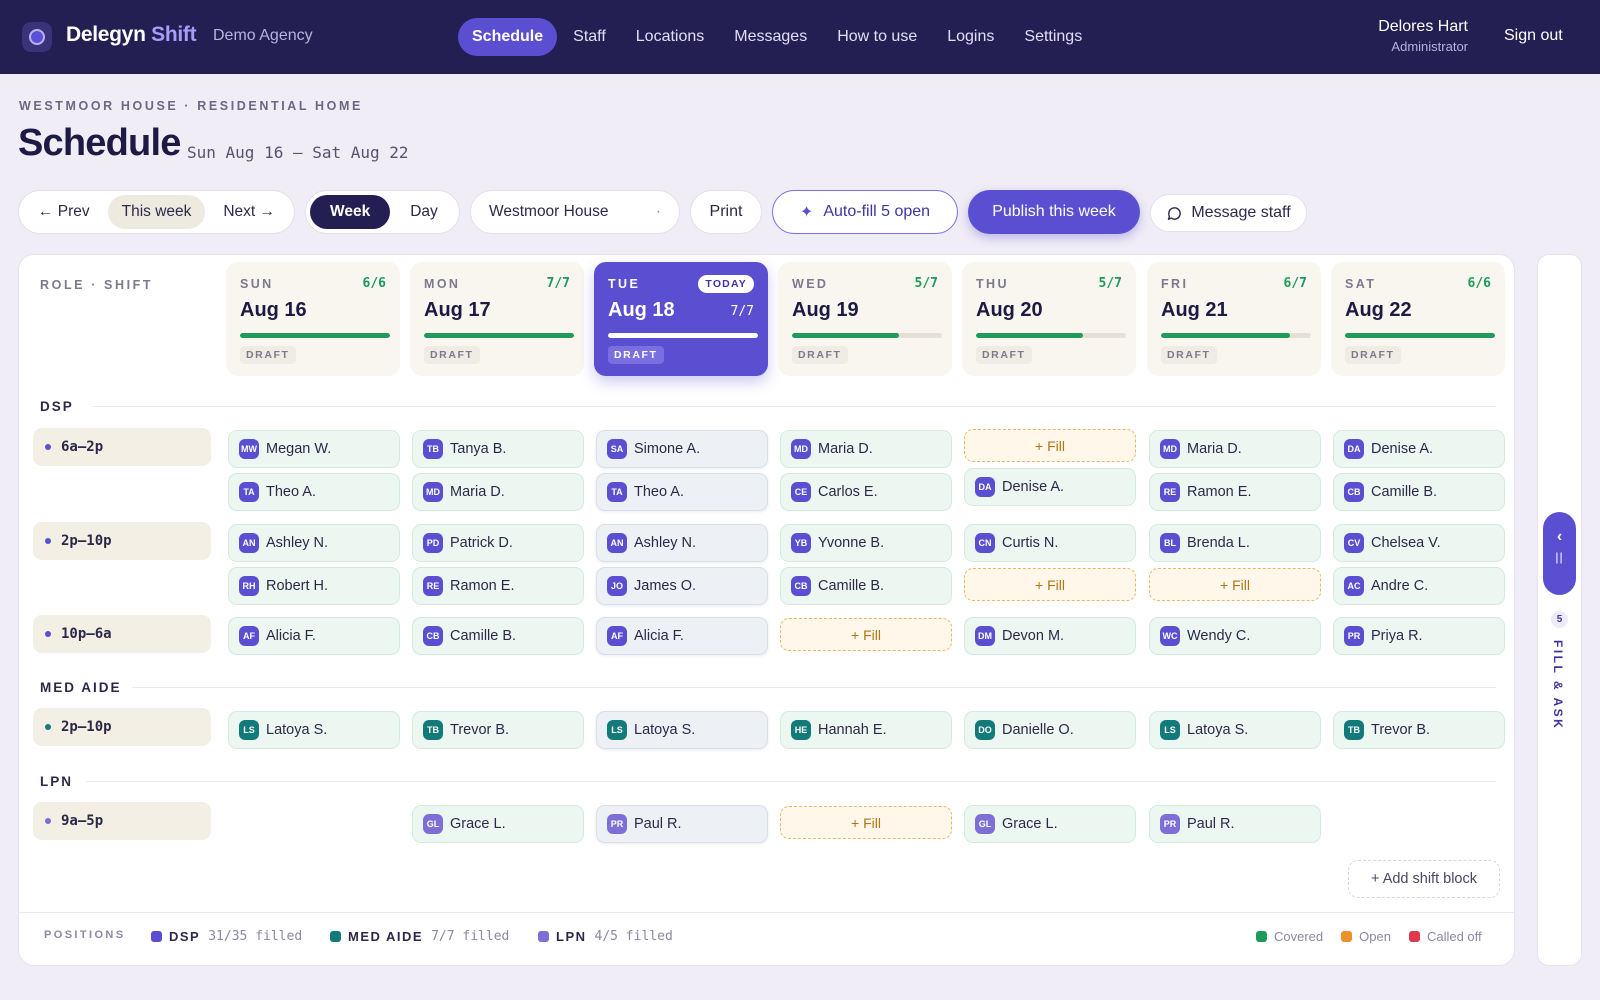  What do you see at coordinates (1050, 730) in the screenshot?
I see `shift-assignment-card: DO Danielle O.` at bounding box center [1050, 730].